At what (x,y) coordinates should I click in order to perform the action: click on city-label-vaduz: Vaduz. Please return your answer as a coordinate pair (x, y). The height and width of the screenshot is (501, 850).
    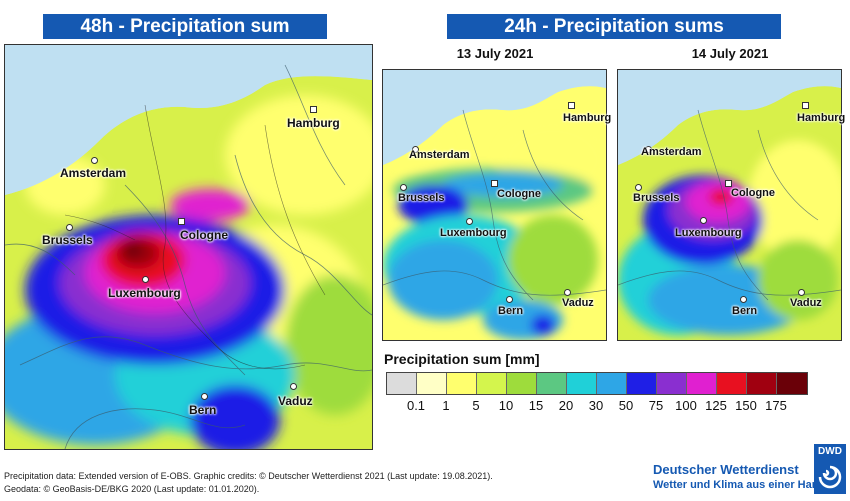
    Looking at the image, I should click on (295, 401).